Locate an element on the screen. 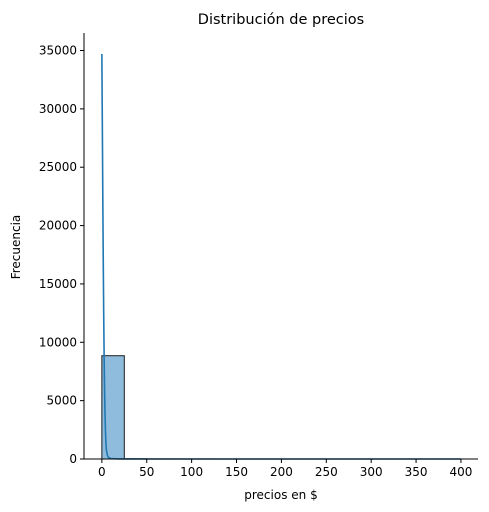 The height and width of the screenshot is (512, 489). x-tick-label: 50 is located at coordinates (146, 472).